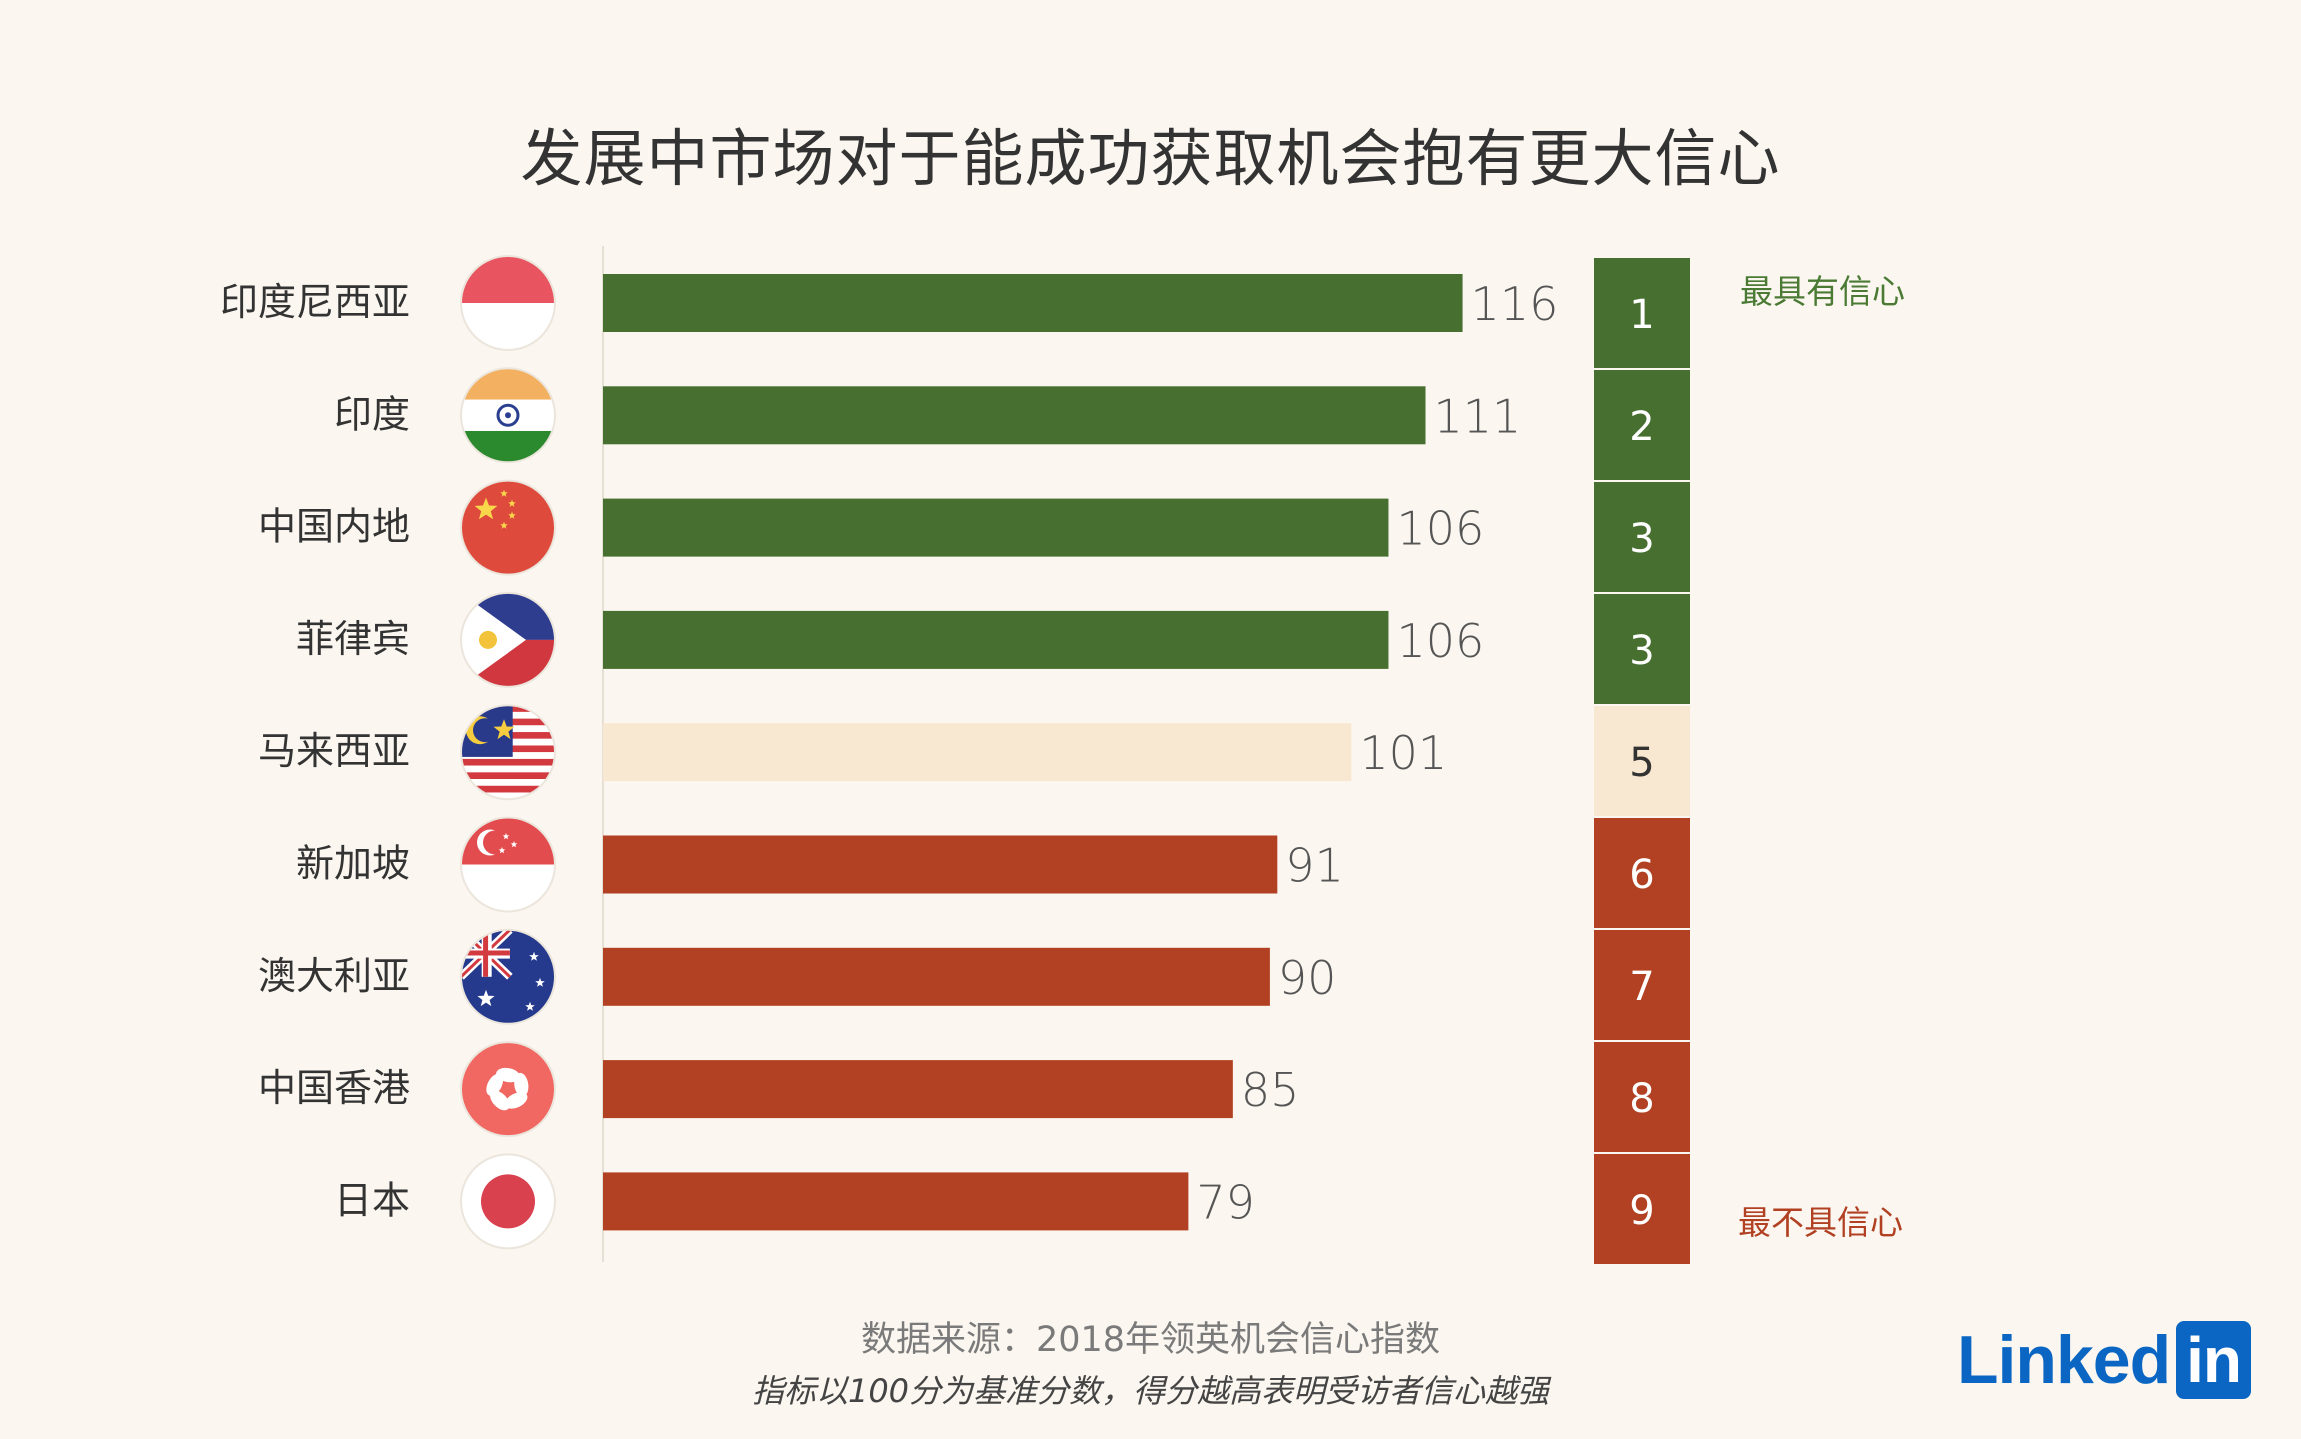 Image resolution: width=2301 pixels, height=1439 pixels. What do you see at coordinates (1307, 978) in the screenshot?
I see `value-label: 90` at bounding box center [1307, 978].